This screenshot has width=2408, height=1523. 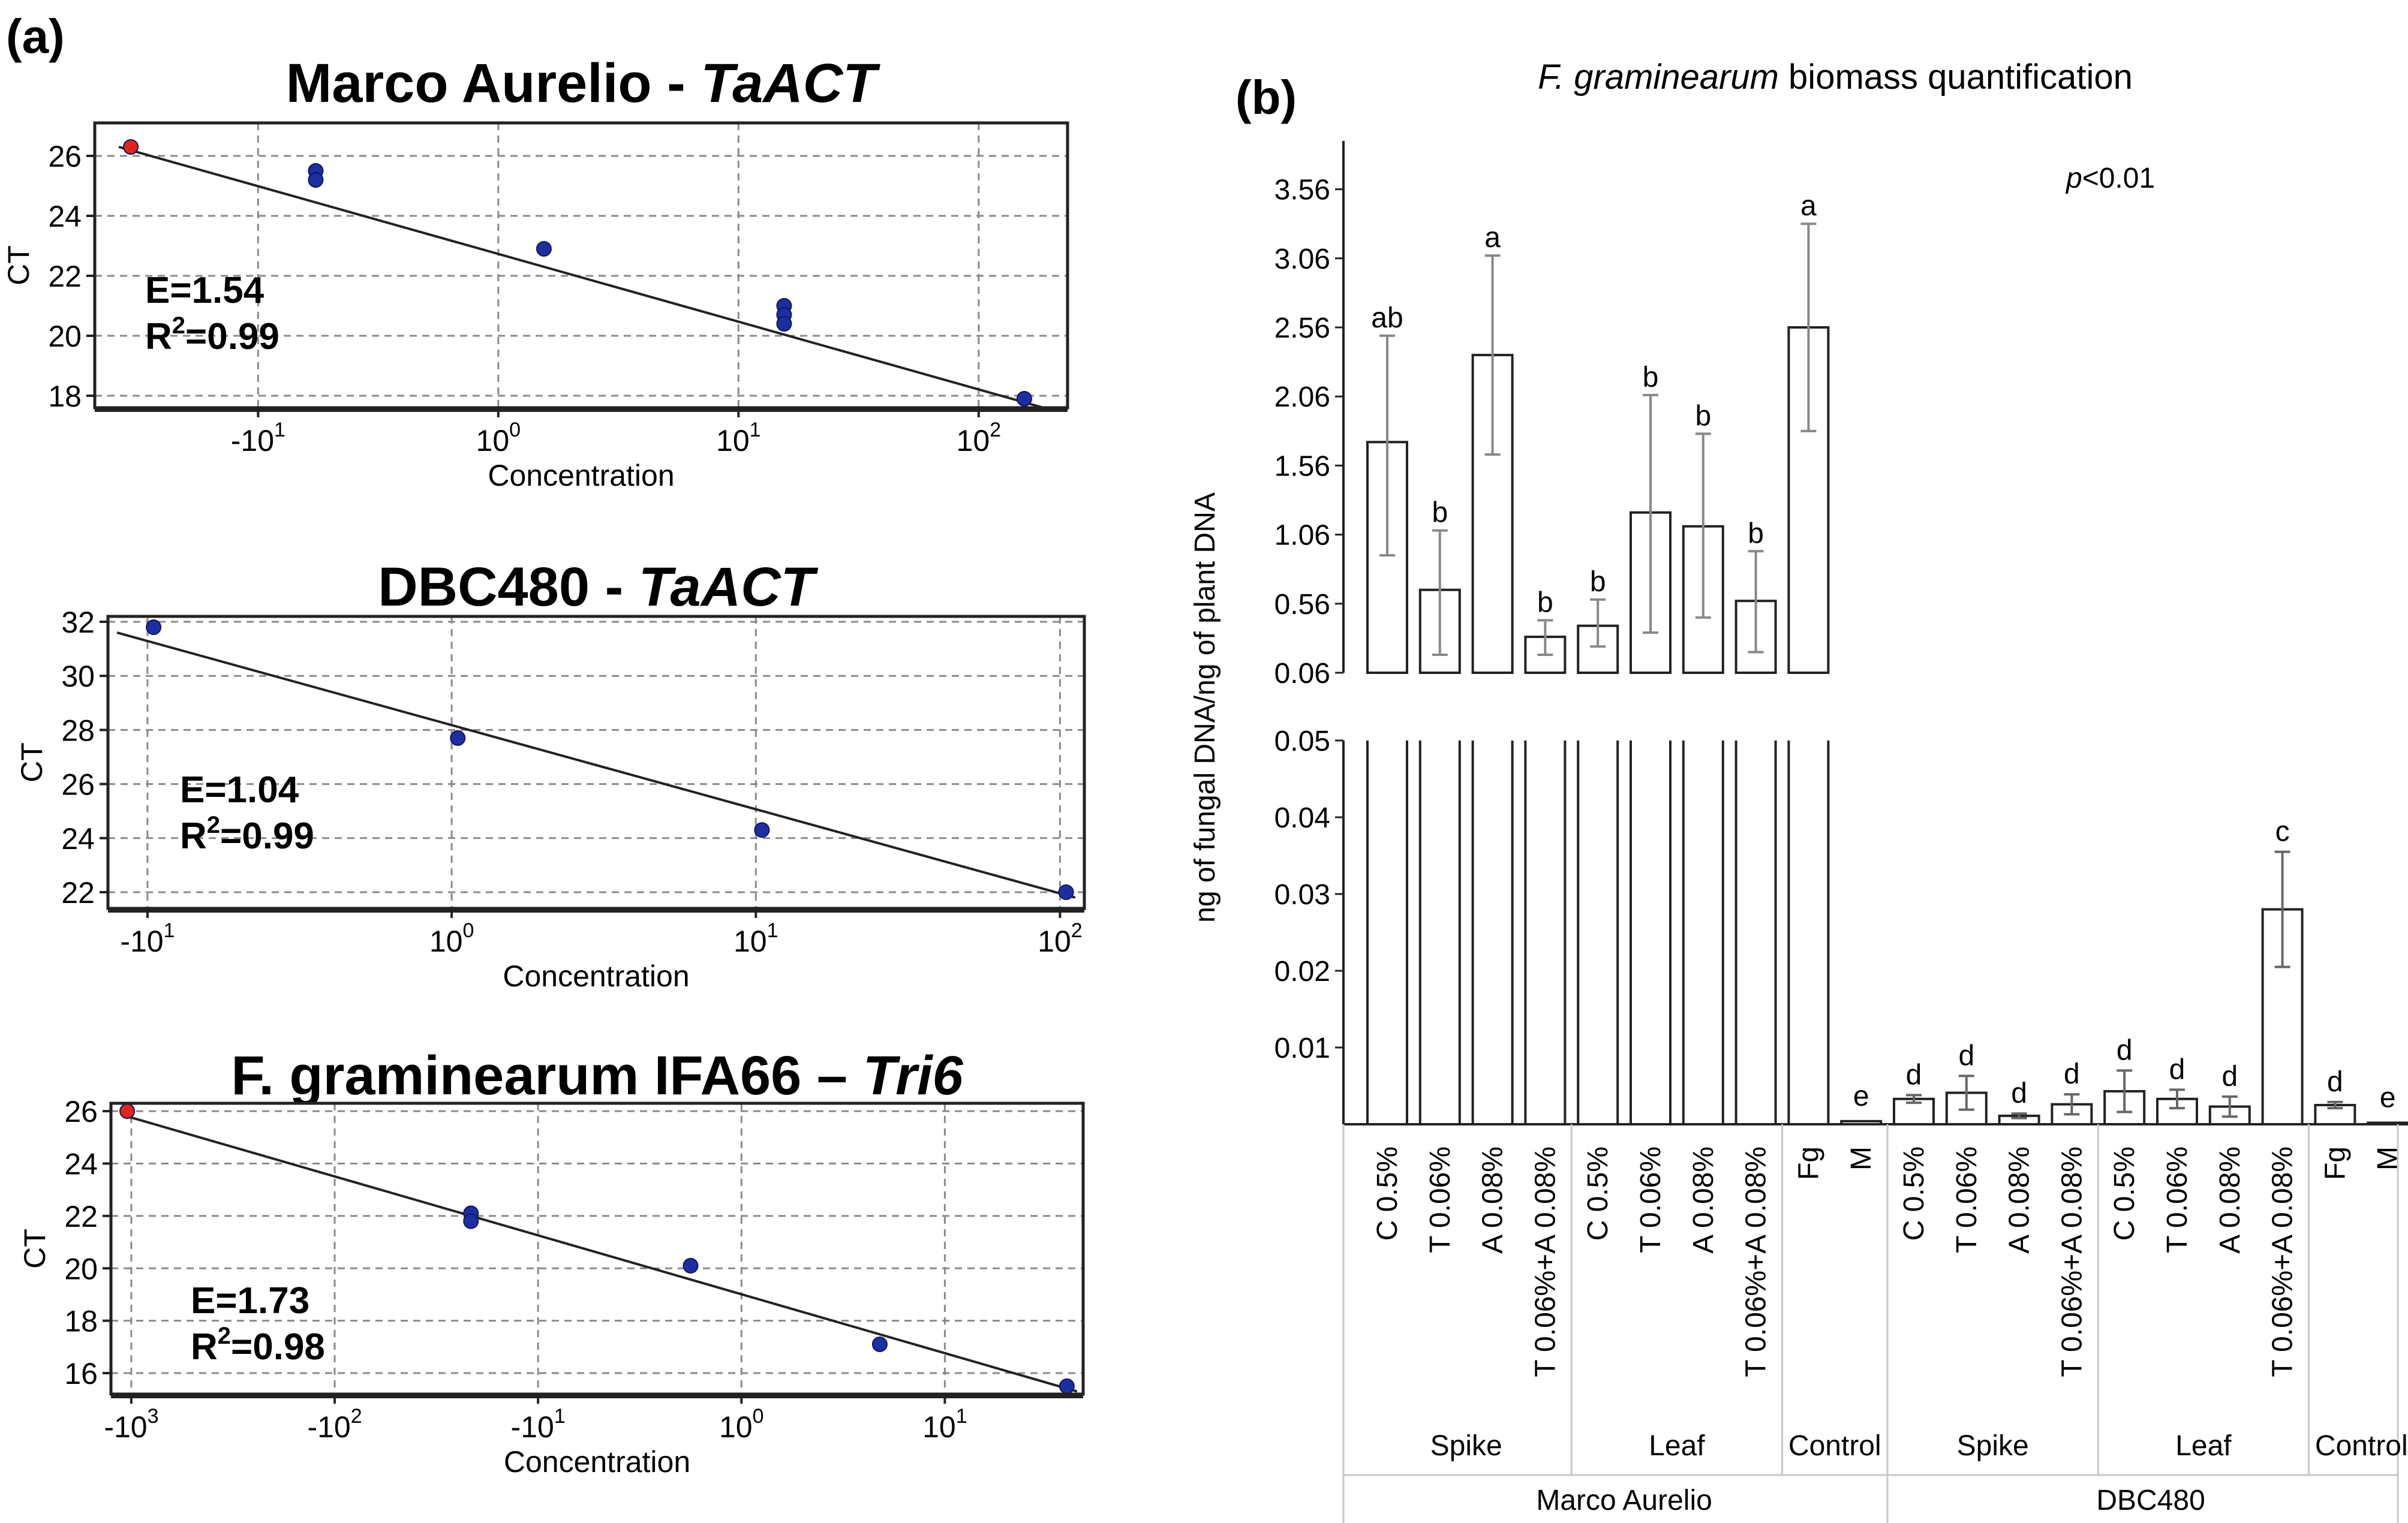 What do you see at coordinates (1302, 818) in the screenshot?
I see `lower-tick-label: 0.04` at bounding box center [1302, 818].